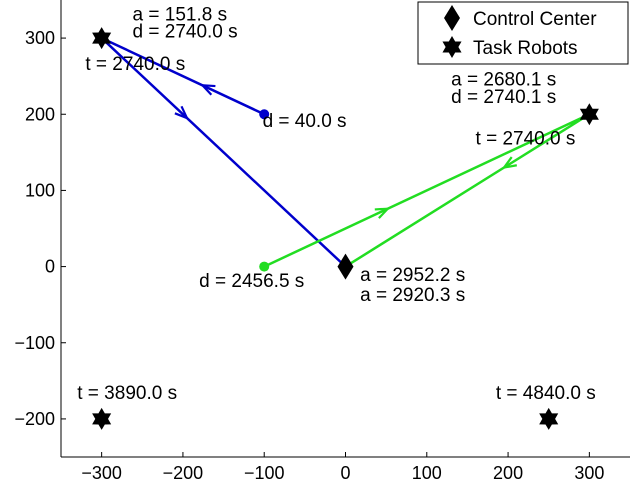 This screenshot has width=637, height=489. What do you see at coordinates (503, 97) in the screenshot?
I see `annotation-d2: d = 2740.1 s` at bounding box center [503, 97].